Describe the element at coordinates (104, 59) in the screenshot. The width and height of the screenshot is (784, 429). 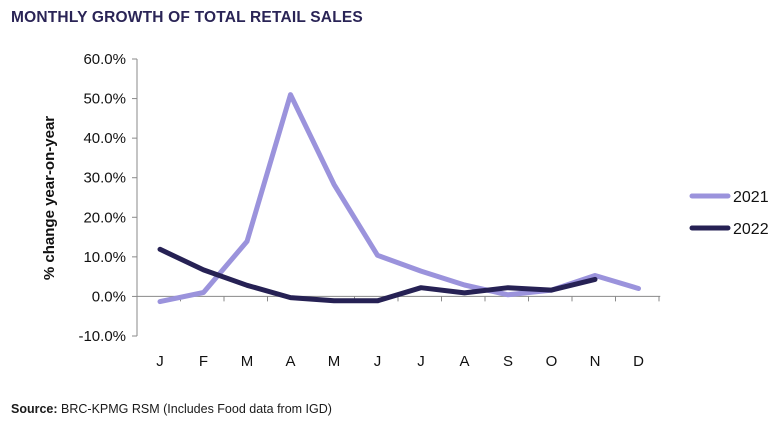
I see `y-tick-label: 60.0%` at that location.